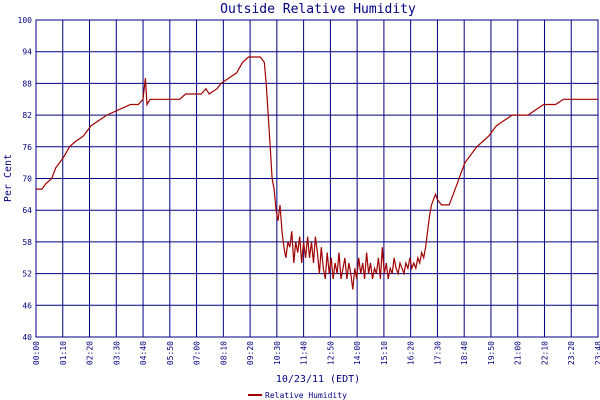  I want to click on y-tick-labels: 40 46 52 58 64 70 76 82 88 94 100, so click(25, 179).